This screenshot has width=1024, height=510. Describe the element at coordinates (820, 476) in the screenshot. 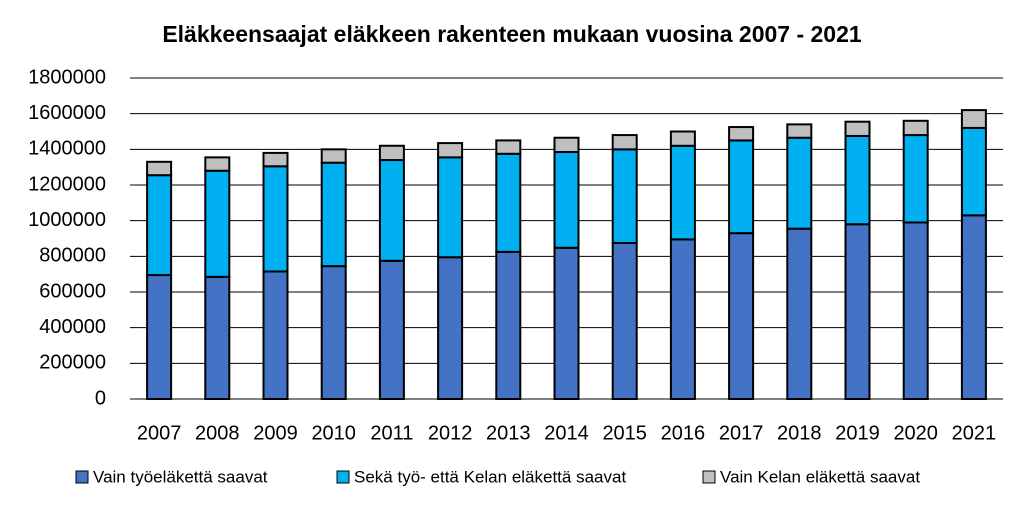

I see `legend-label: Vain Kelan eläkettä saavat` at that location.